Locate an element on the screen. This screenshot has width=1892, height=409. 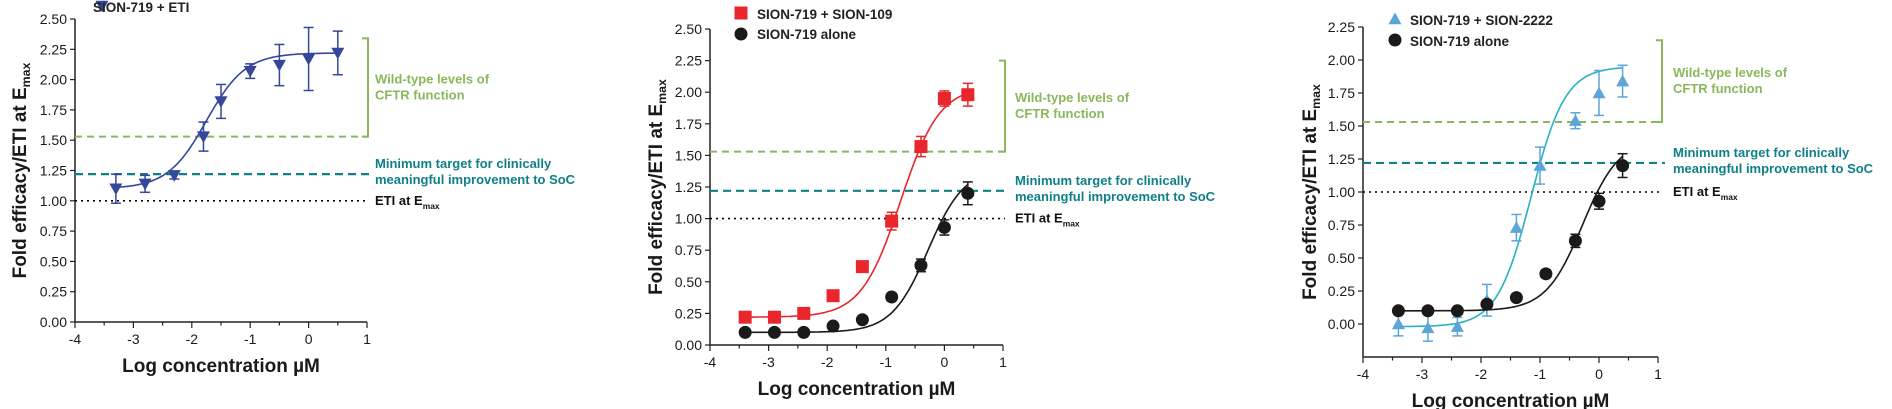
legend-label: SION-719 + SION-2222 is located at coordinates (1481, 20).